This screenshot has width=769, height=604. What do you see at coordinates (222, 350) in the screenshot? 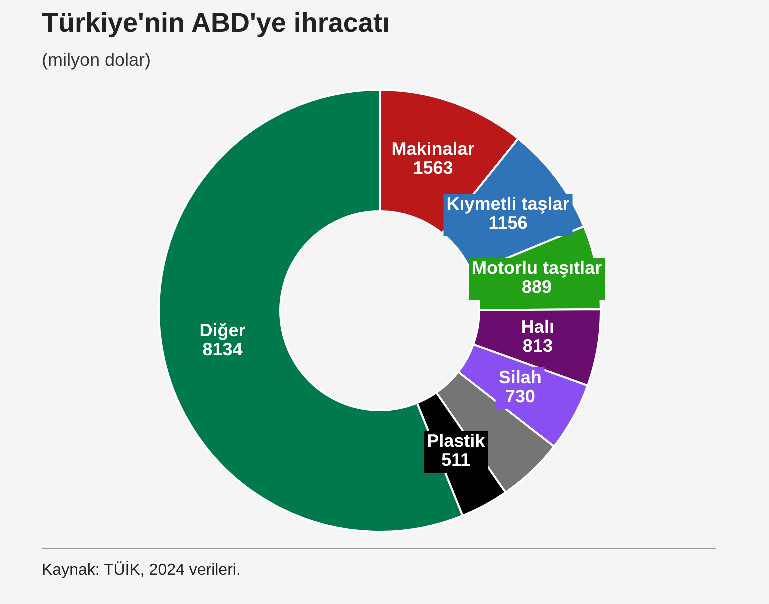
I see `data-label: 8134` at bounding box center [222, 350].